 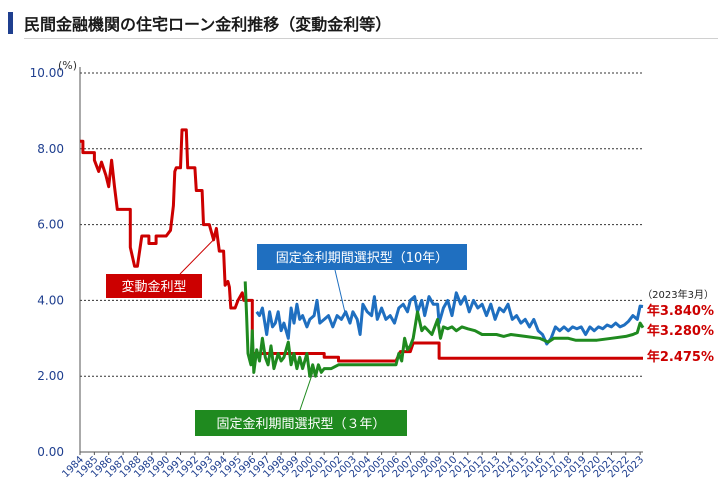 What do you see at coordinates (678, 294) in the screenshot?
I see `annotation-date: （2023年3月）` at bounding box center [678, 294].